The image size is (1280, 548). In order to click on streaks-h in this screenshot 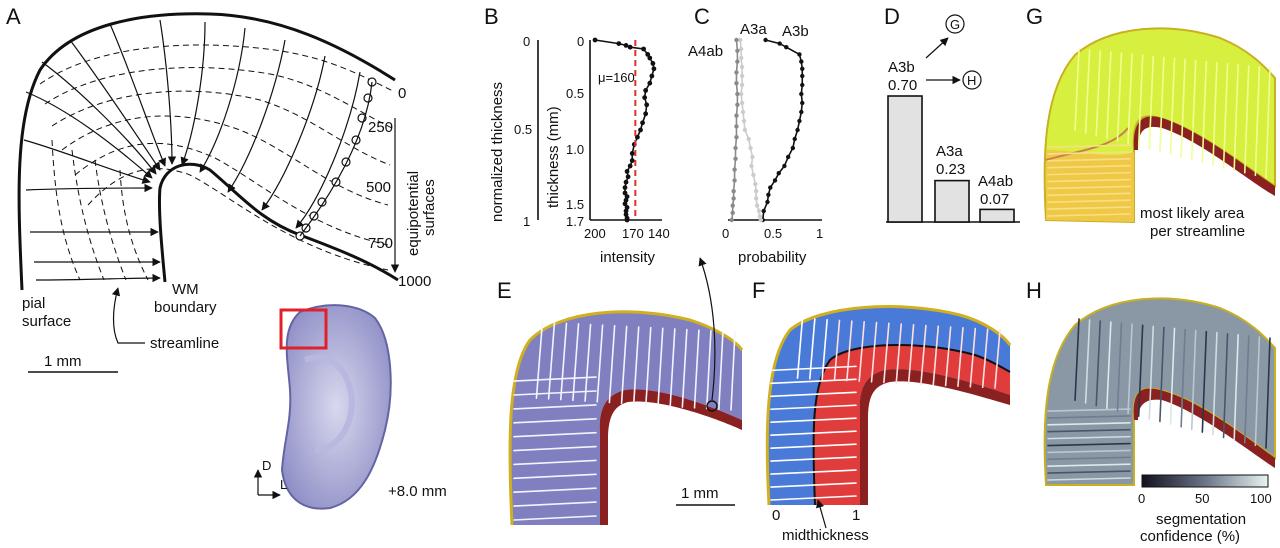, I will do `click(1159, 399)`.